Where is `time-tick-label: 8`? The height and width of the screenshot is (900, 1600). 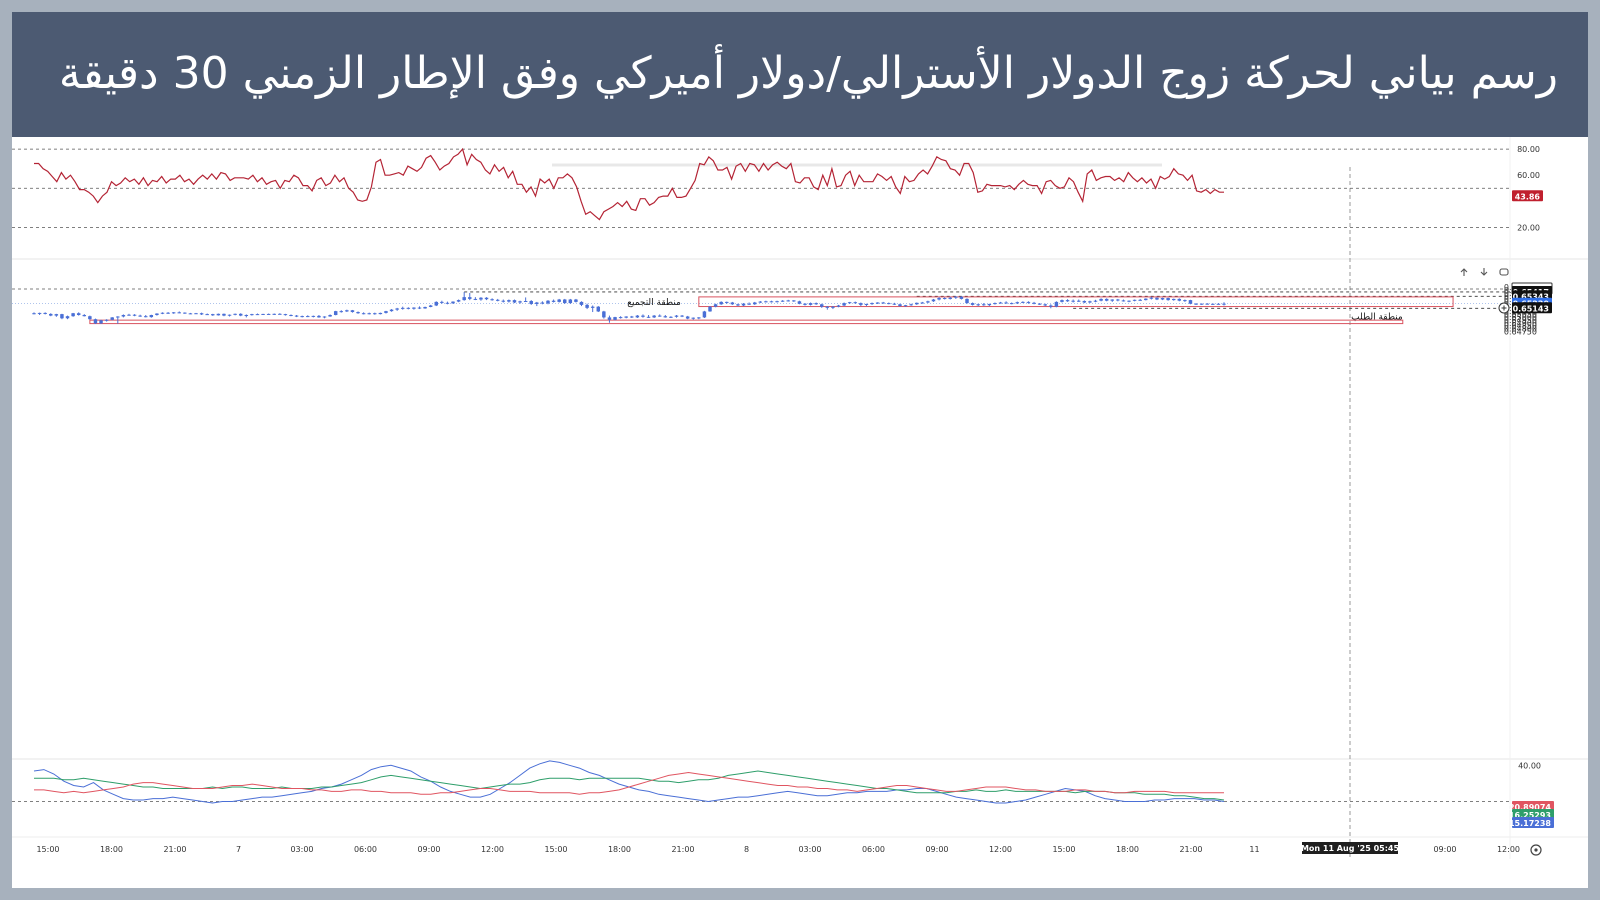
time-tick-label: 8 is located at coordinates (746, 849).